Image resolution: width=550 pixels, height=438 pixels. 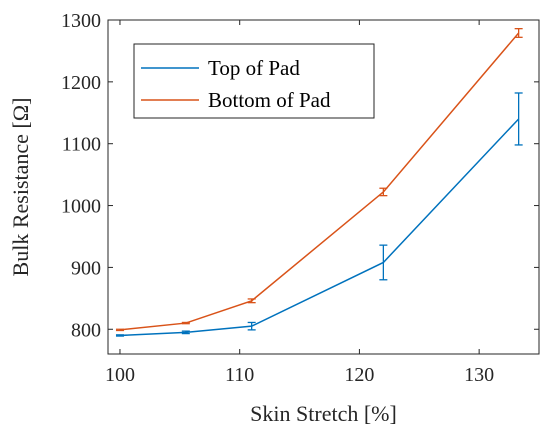 What do you see at coordinates (359, 375) in the screenshot?
I see `x-tick-label: 120` at bounding box center [359, 375].